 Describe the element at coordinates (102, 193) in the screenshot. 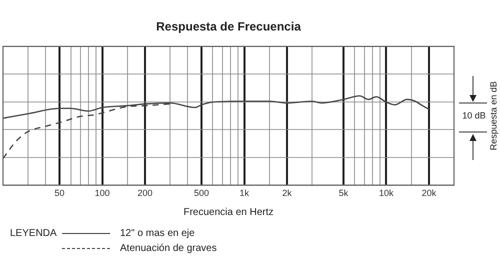

I see `x-tick-label: 100` at that location.